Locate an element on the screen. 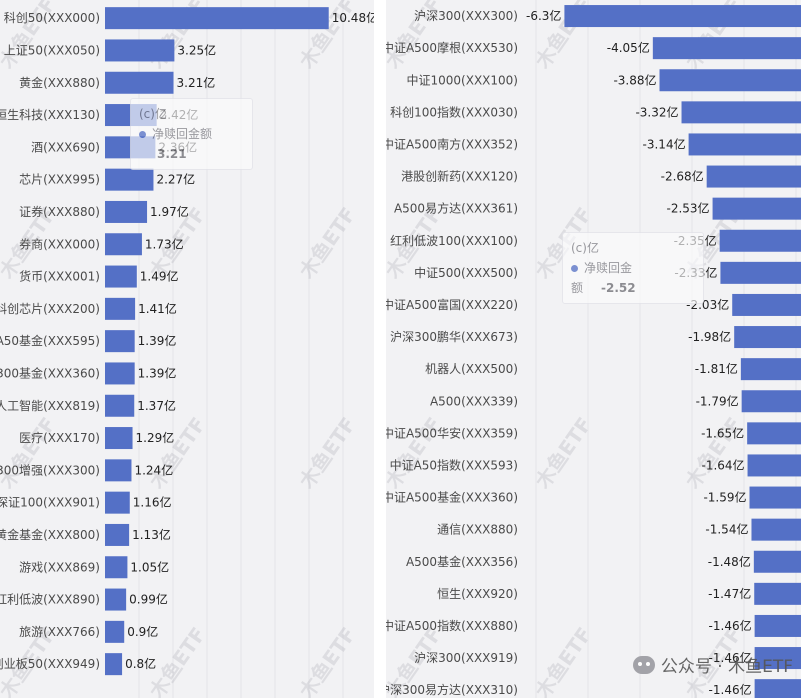 Image resolution: width=801 pixels, height=698 pixels. category-label: 证券(XXX880) is located at coordinates (59, 211).